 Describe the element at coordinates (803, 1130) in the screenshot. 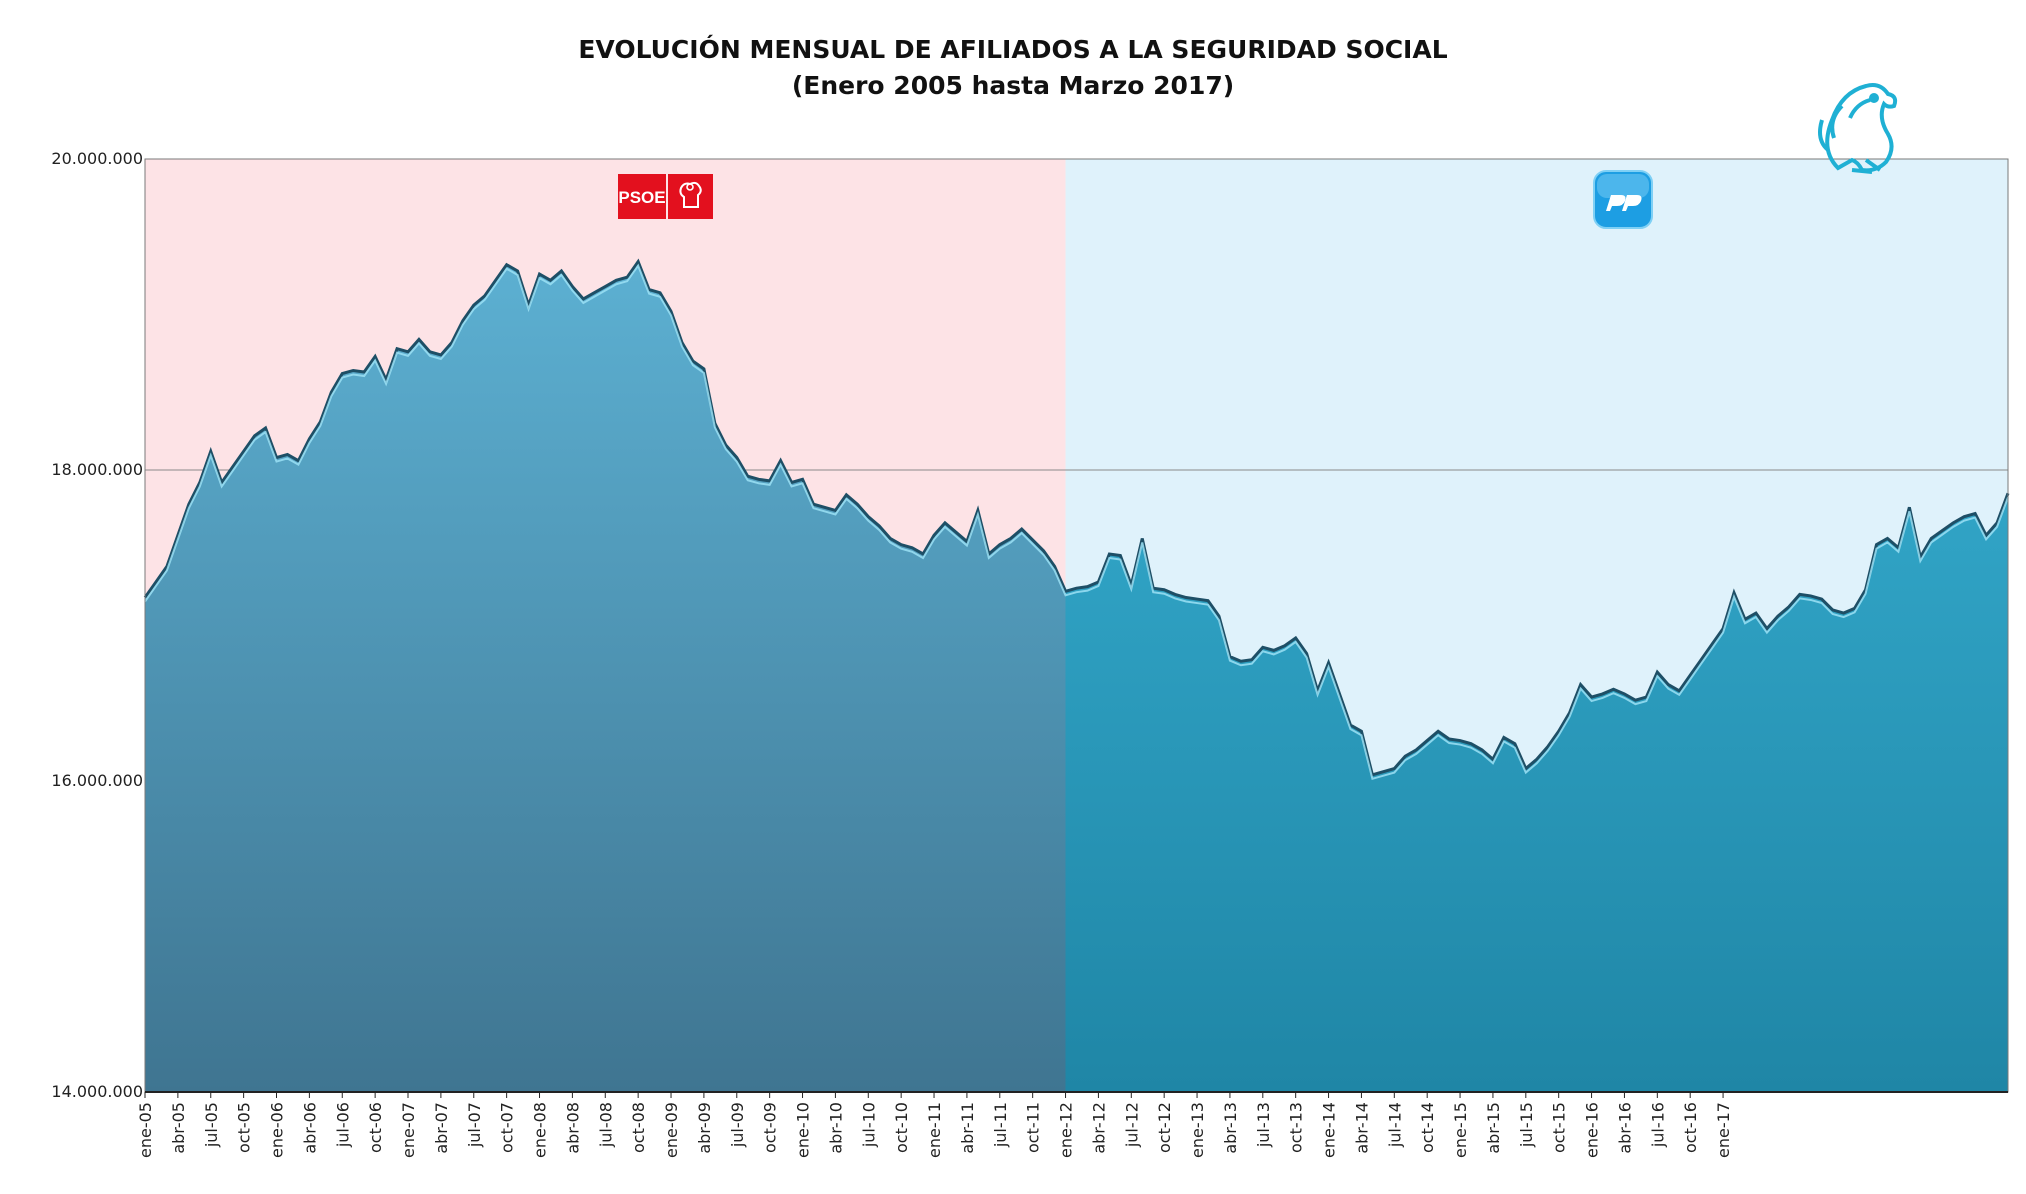

I see `x-tick-label: ene-10` at that location.